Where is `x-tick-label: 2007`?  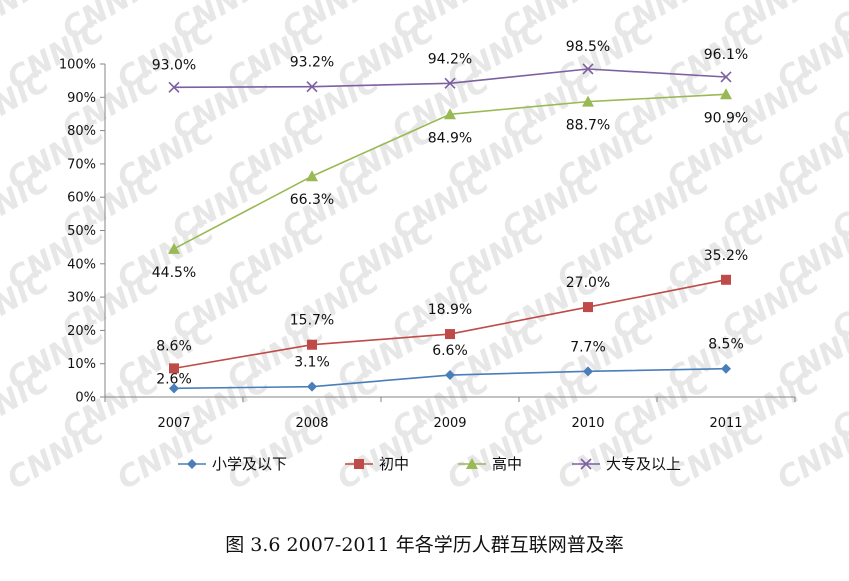
x-tick-label: 2007 is located at coordinates (173, 423).